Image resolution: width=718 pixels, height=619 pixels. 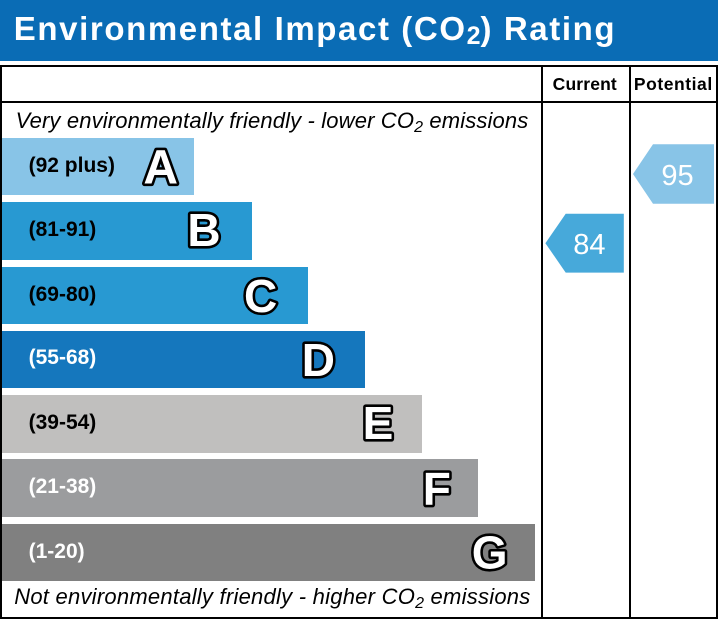 What do you see at coordinates (677, 176) in the screenshot?
I see `svg-text: 95` at bounding box center [677, 176].